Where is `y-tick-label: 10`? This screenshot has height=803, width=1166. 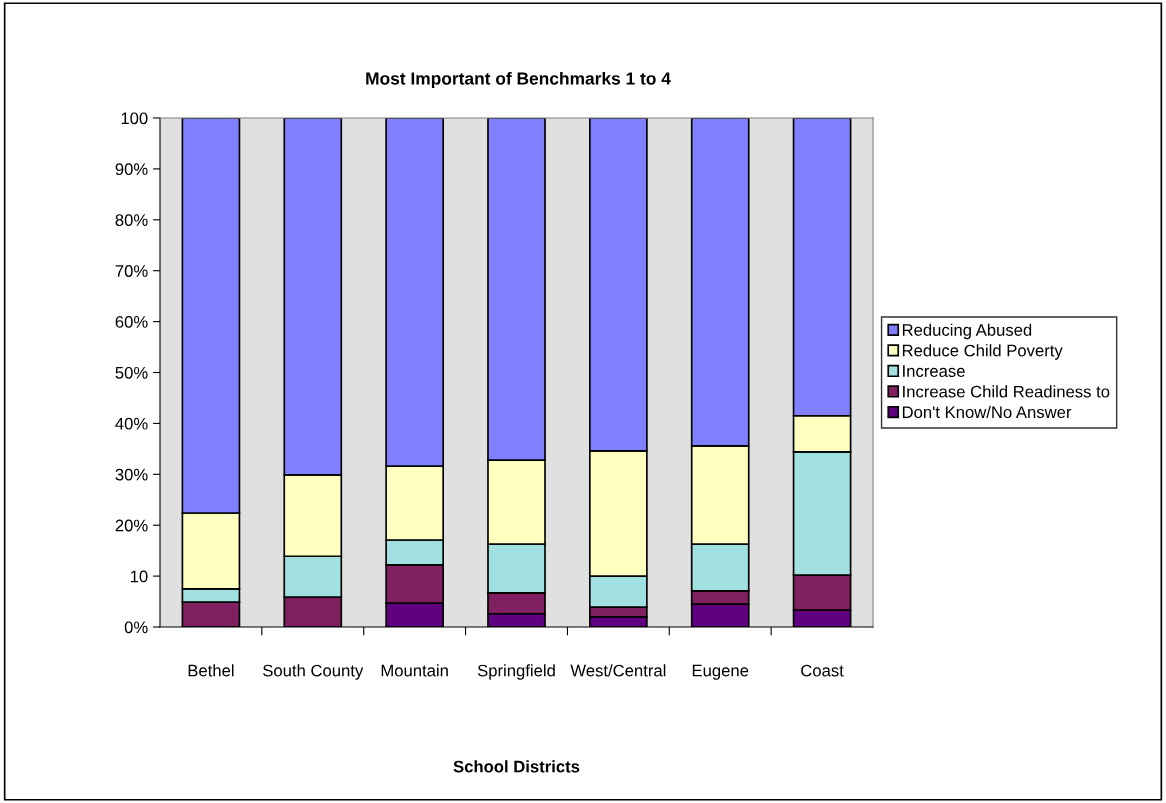
y-tick-label: 10 is located at coordinates (139, 576).